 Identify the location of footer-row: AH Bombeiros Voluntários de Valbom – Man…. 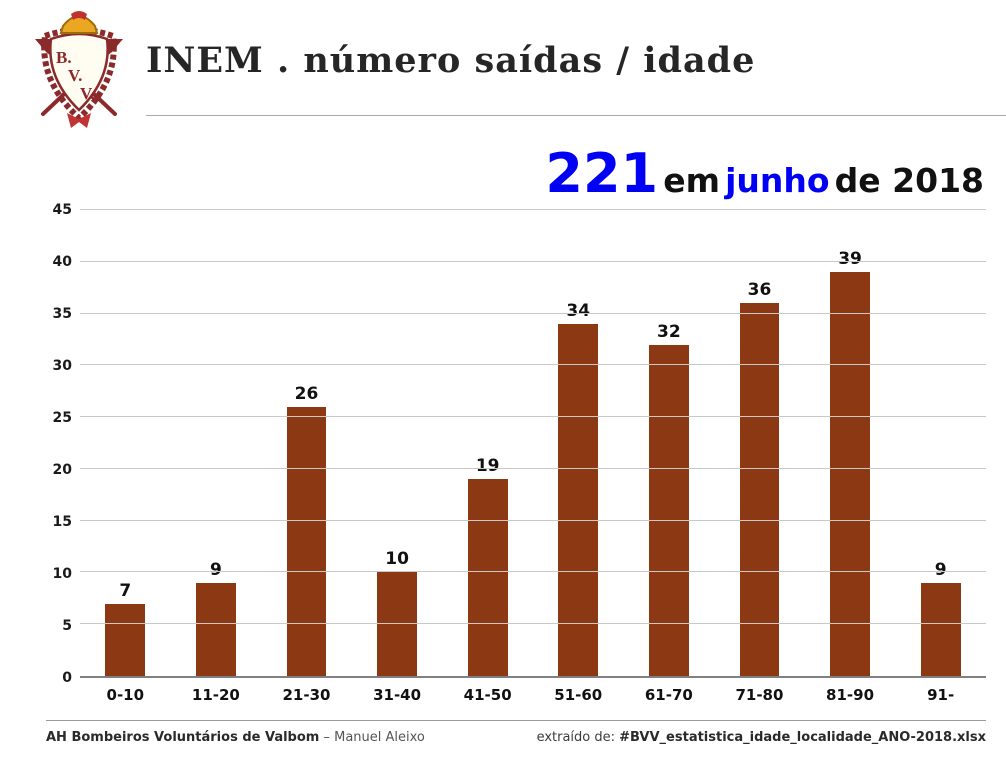
(516, 737).